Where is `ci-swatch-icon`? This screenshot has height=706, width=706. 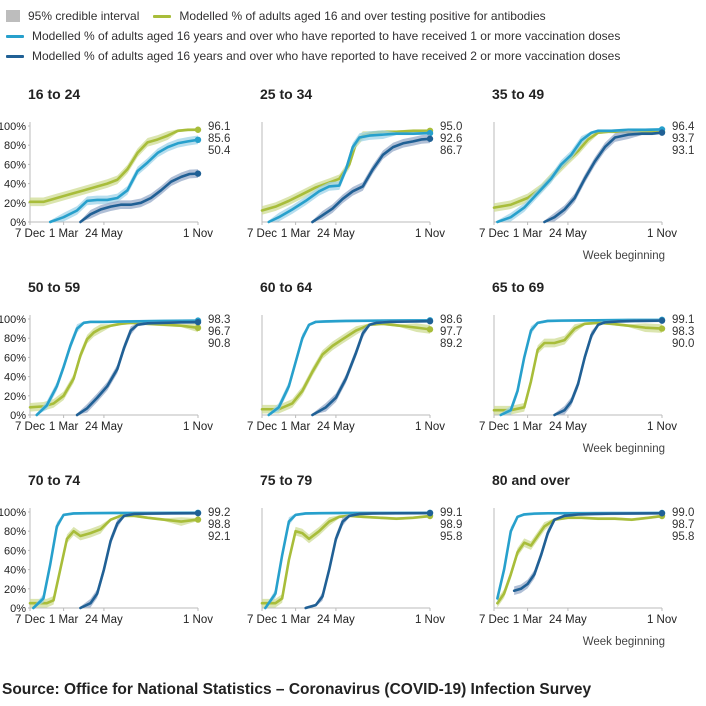 ci-swatch-icon is located at coordinates (13, 16).